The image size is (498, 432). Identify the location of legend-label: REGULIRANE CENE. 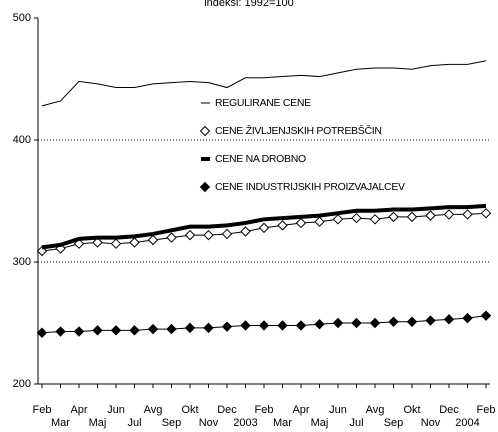
(263, 103).